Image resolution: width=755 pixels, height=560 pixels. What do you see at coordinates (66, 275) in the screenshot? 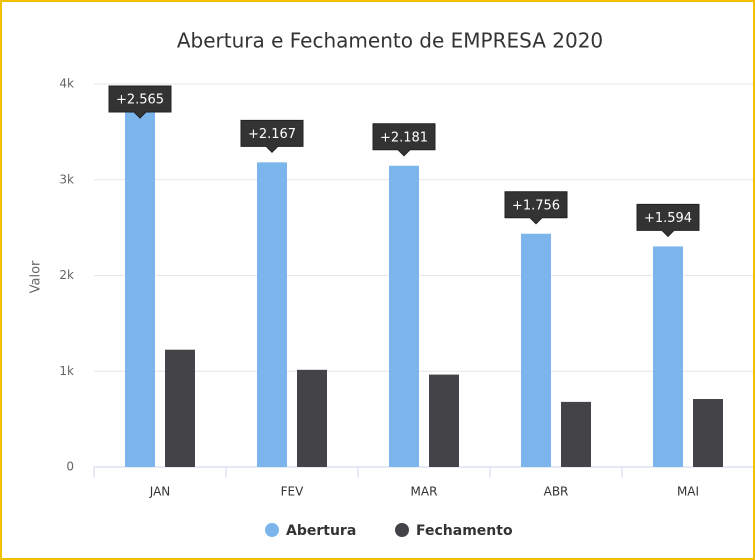
I see `y-tick-label: 2k` at bounding box center [66, 275].